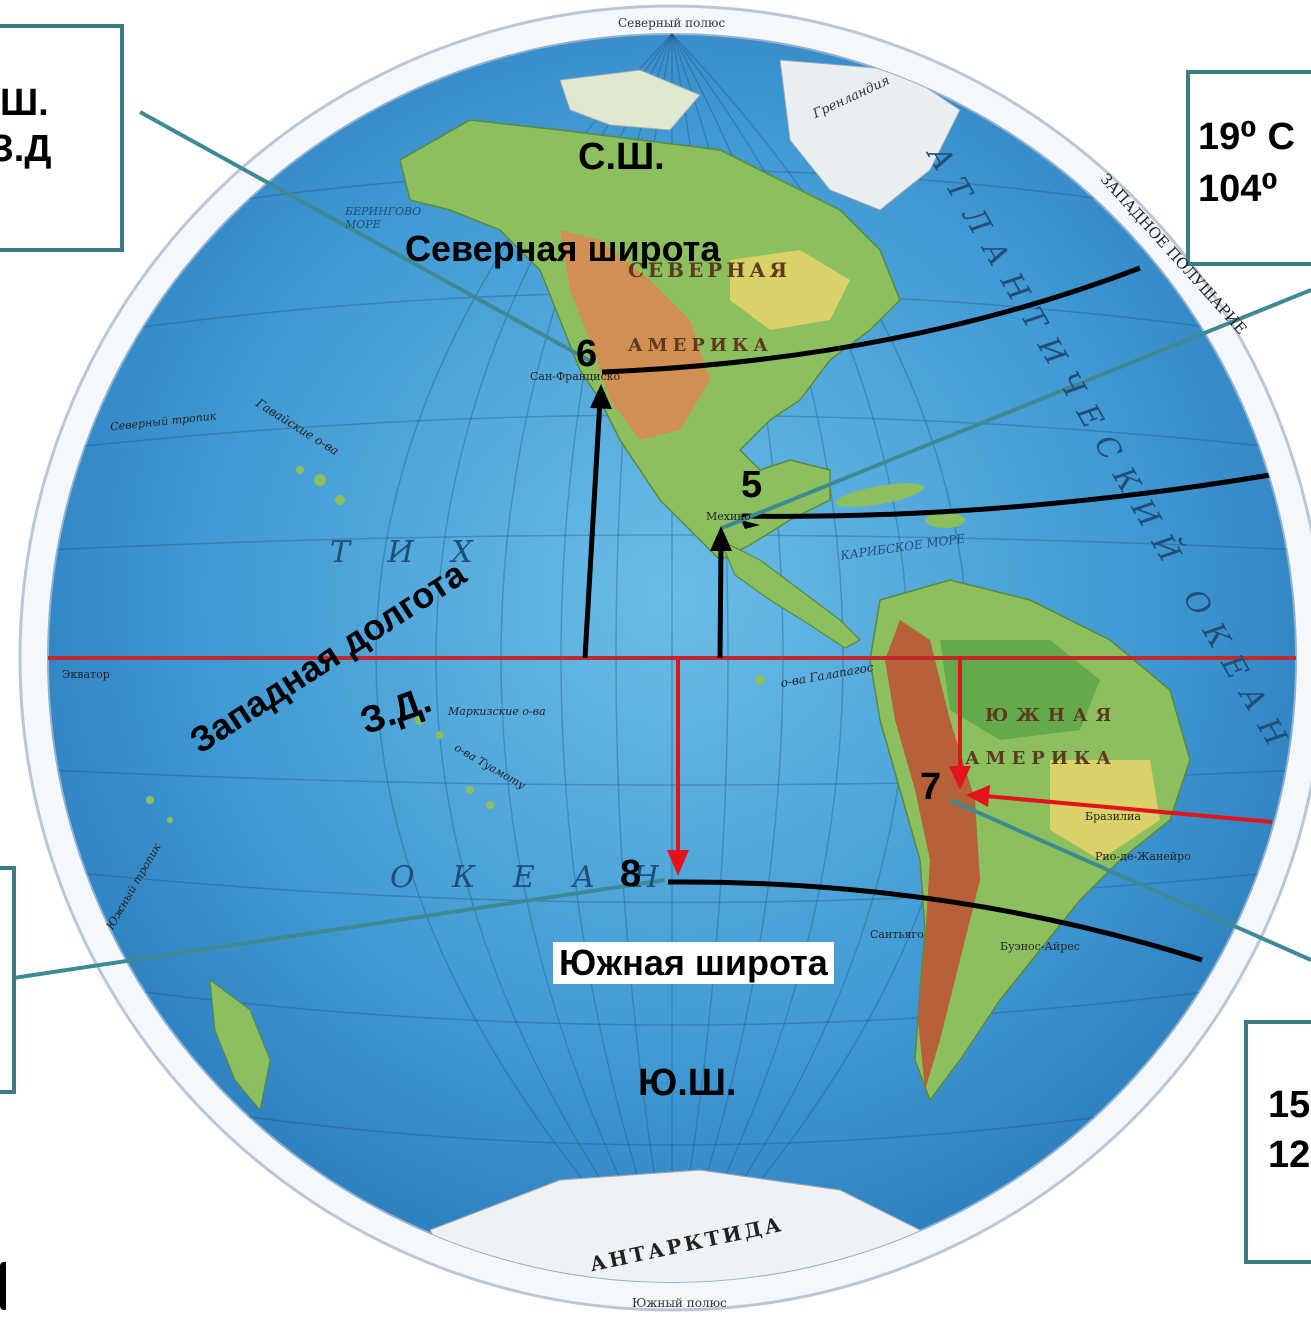 The height and width of the screenshot is (1317, 1311). I want to click on south-latitude-label: Южная широта, so click(693, 963).